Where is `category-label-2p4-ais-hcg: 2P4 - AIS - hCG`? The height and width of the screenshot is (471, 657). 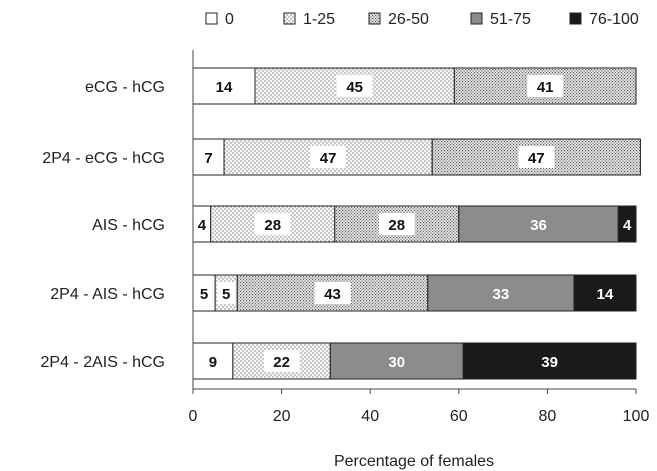 category-label-2p4-ais-hcg: 2P4 - AIS - hCG is located at coordinates (107, 294).